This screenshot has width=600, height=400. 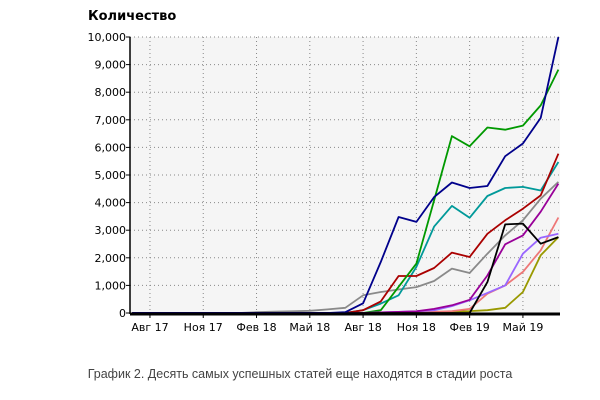 What do you see at coordinates (122, 313) in the screenshot?
I see `y-tick-label: 0` at bounding box center [122, 313].